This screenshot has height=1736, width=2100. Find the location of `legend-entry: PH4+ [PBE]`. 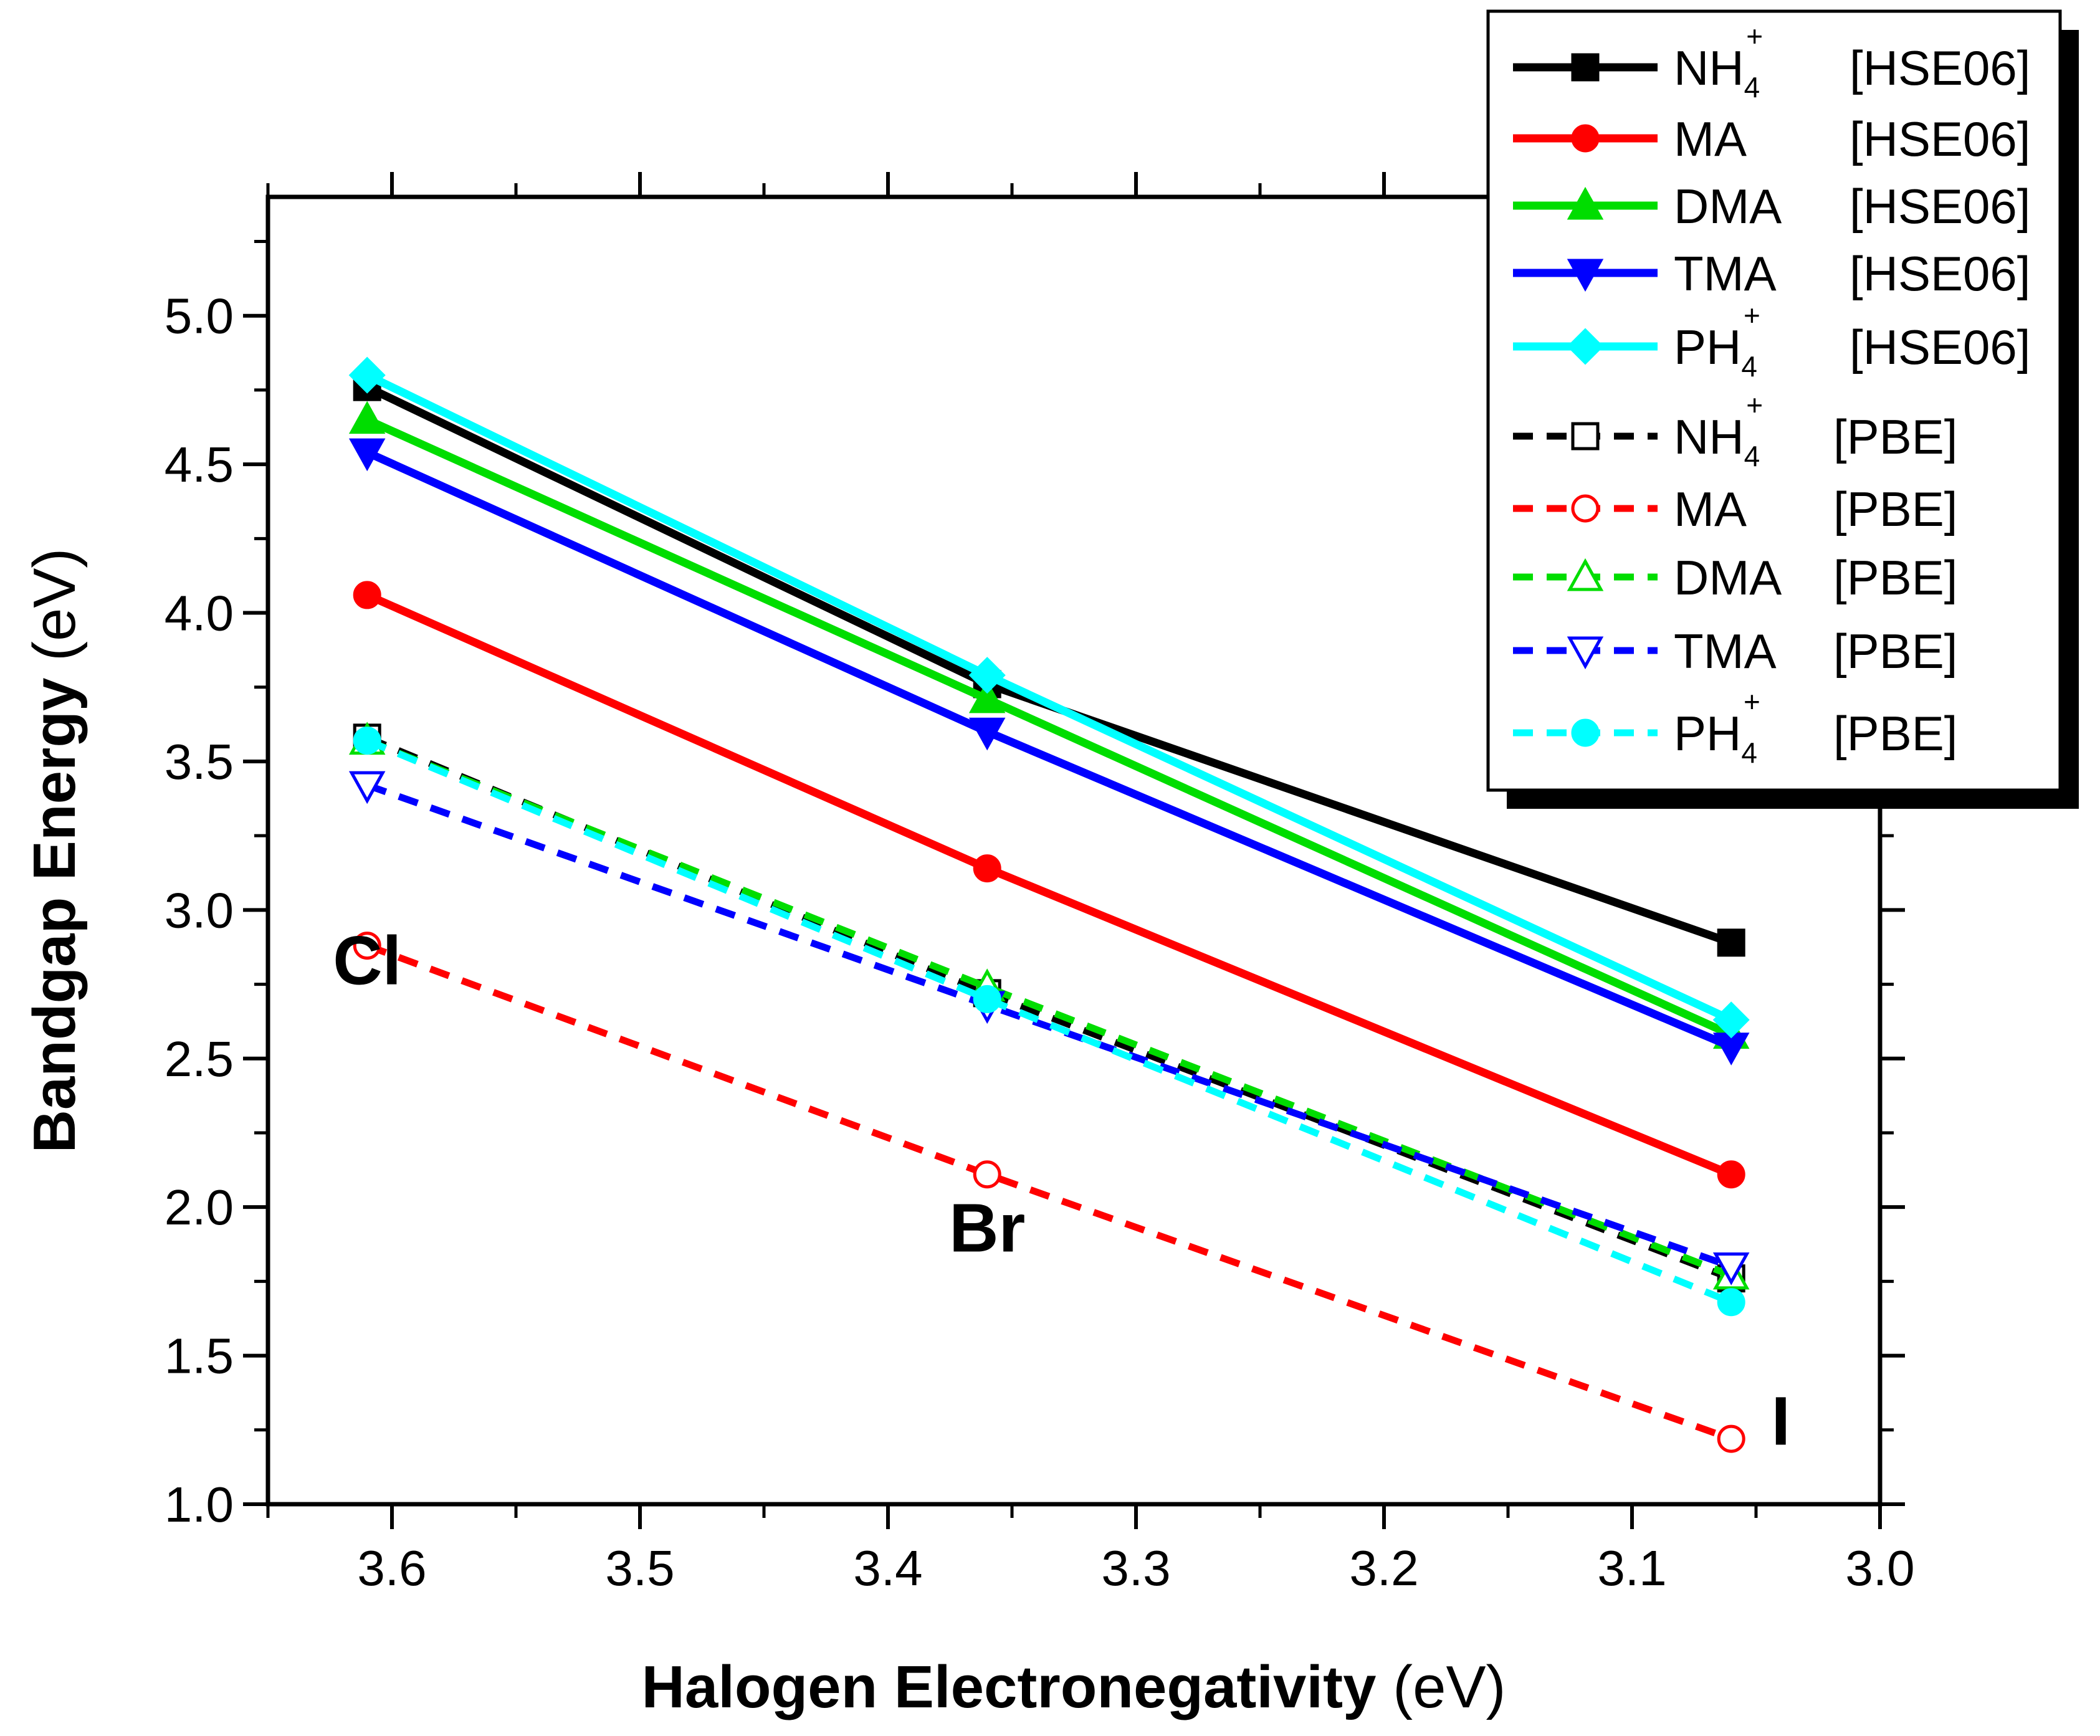

legend-entry: PH4+ [PBE] is located at coordinates (1735, 727).